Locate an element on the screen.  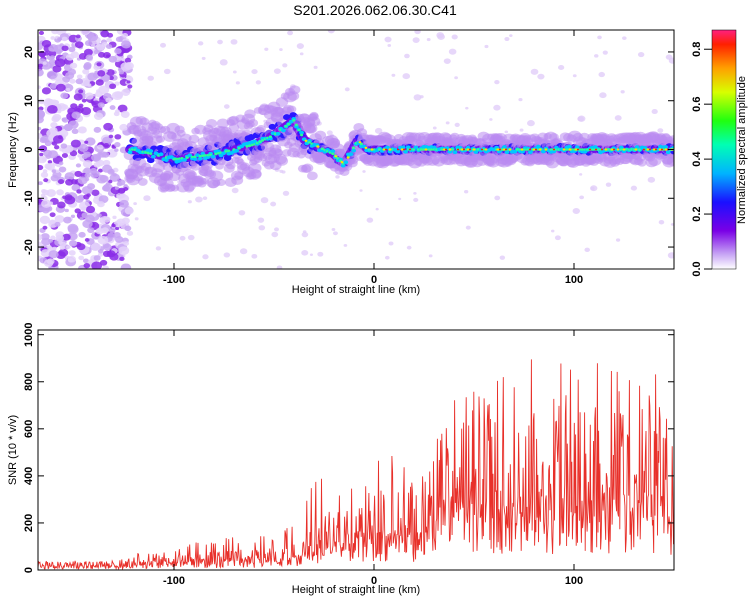
colorbar-tick-label: 0.4 is located at coordinates (697, 159).